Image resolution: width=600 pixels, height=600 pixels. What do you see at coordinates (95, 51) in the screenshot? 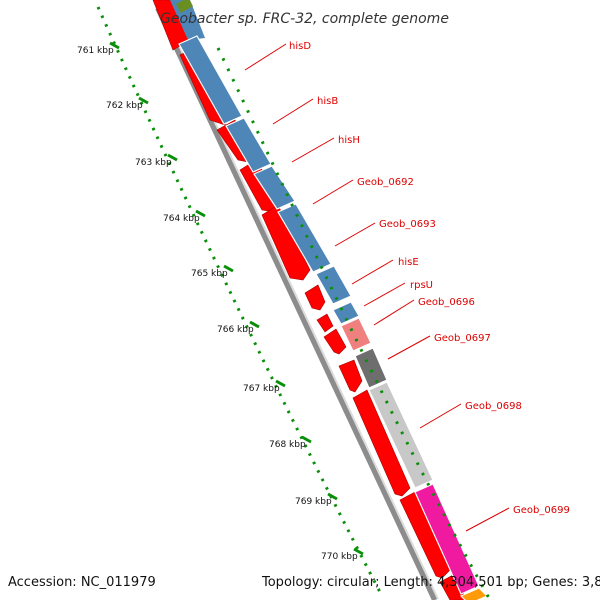
I see `tick-label: 761 kbp` at bounding box center [95, 51].